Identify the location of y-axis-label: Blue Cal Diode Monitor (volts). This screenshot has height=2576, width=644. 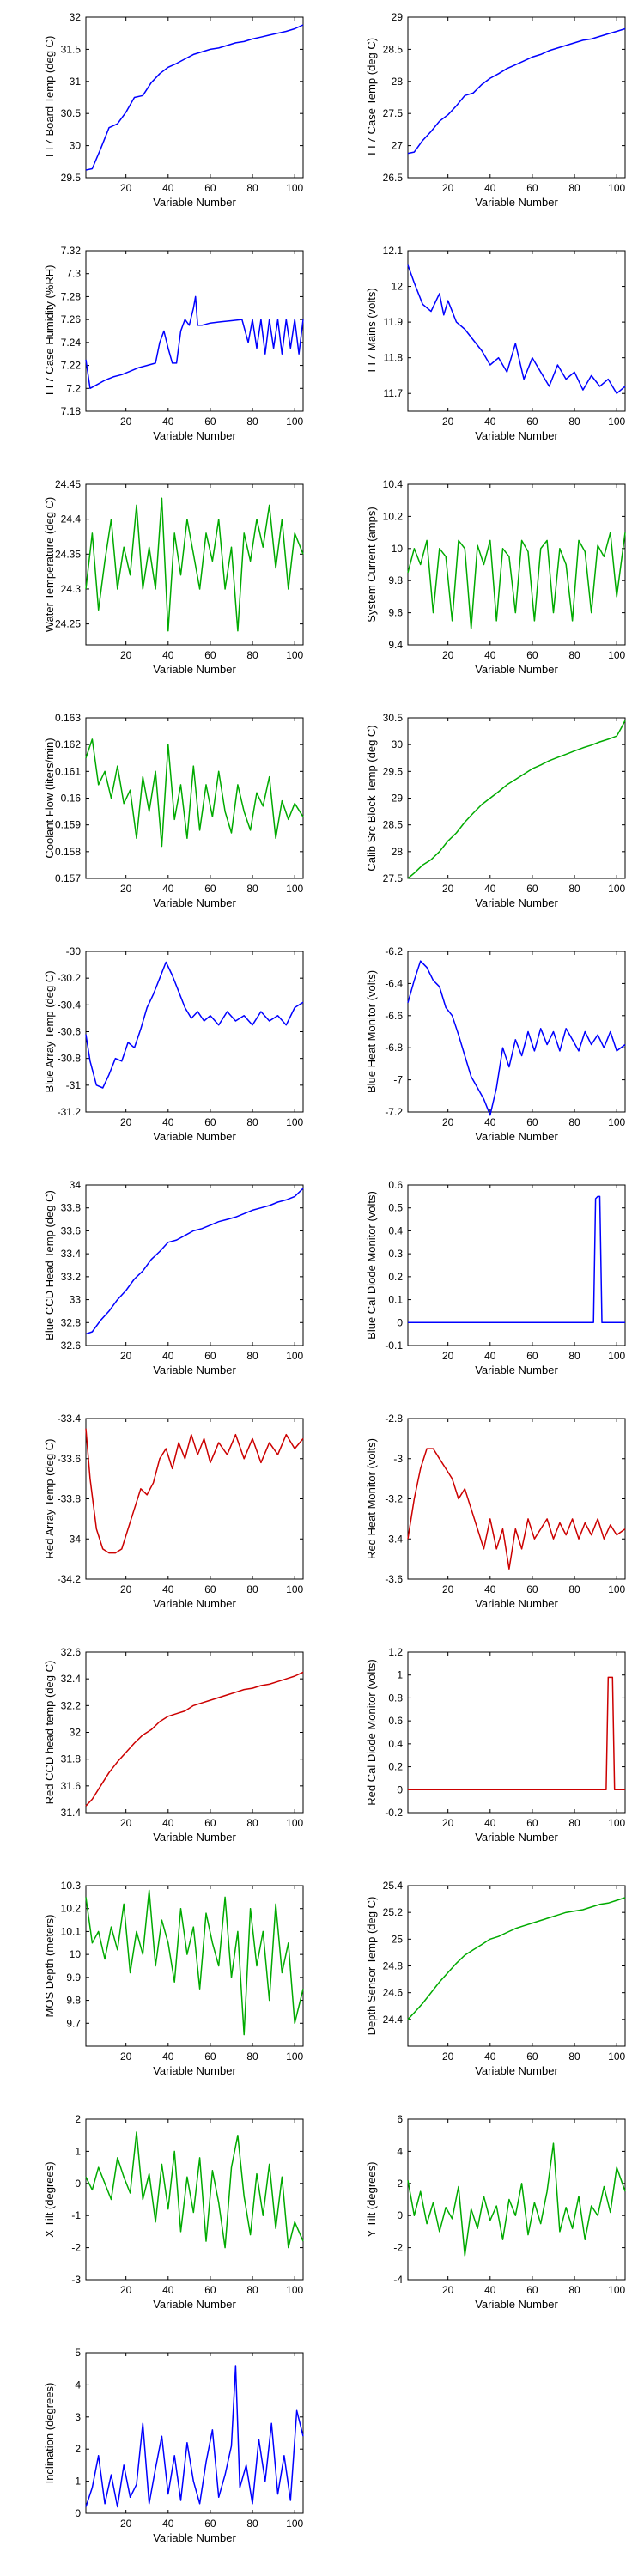
(371, 1265).